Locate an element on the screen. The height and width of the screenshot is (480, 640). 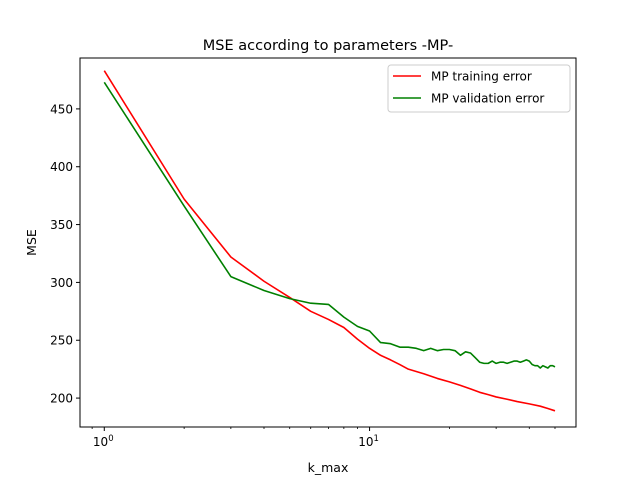
y-tick-label: 450 is located at coordinates (61, 109).